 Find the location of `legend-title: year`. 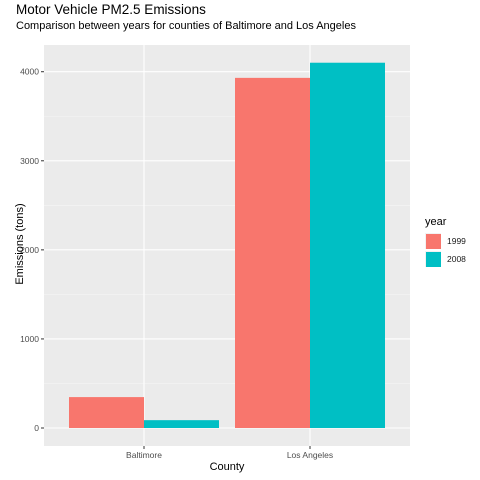

legend-title: year is located at coordinates (436, 222).